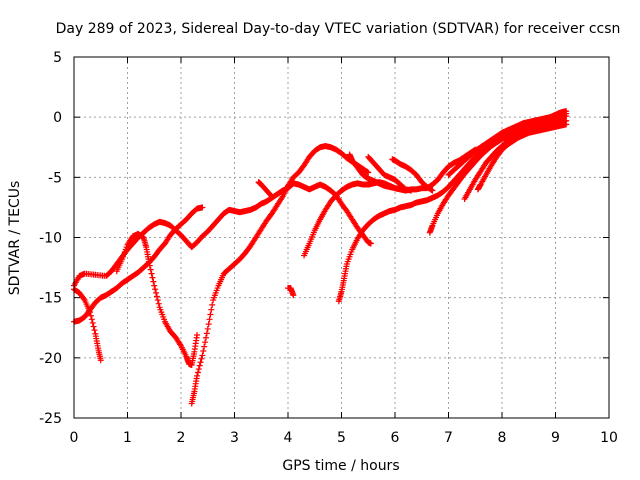 This screenshot has height=480, width=640. I want to click on series-track-n, so click(507, 144).